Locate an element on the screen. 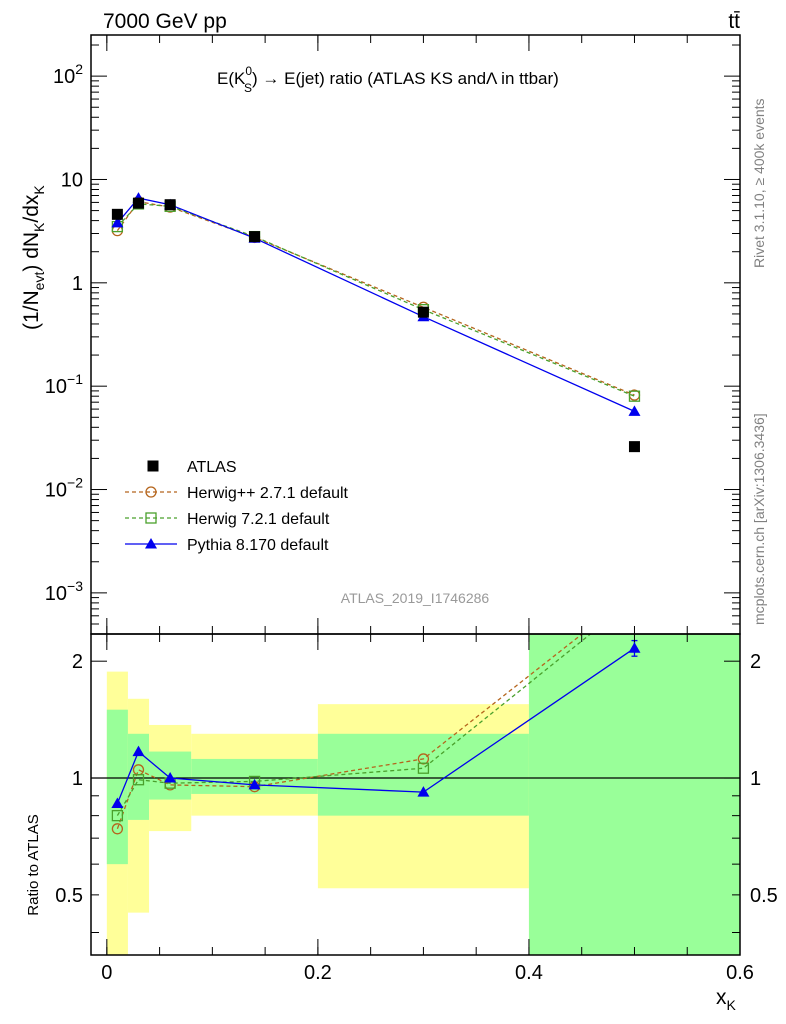 This screenshot has height=1024, width=786. ratio-x-tick-label: 0.2 is located at coordinates (318, 973).